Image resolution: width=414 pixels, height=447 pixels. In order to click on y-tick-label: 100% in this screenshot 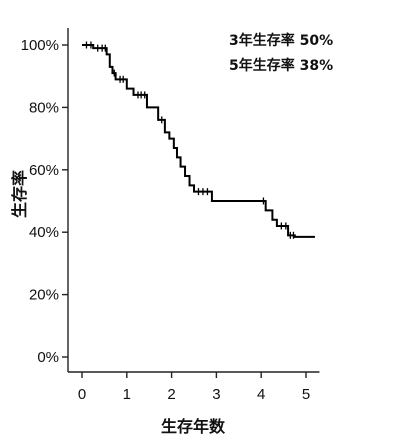, I will do `click(40, 45)`.